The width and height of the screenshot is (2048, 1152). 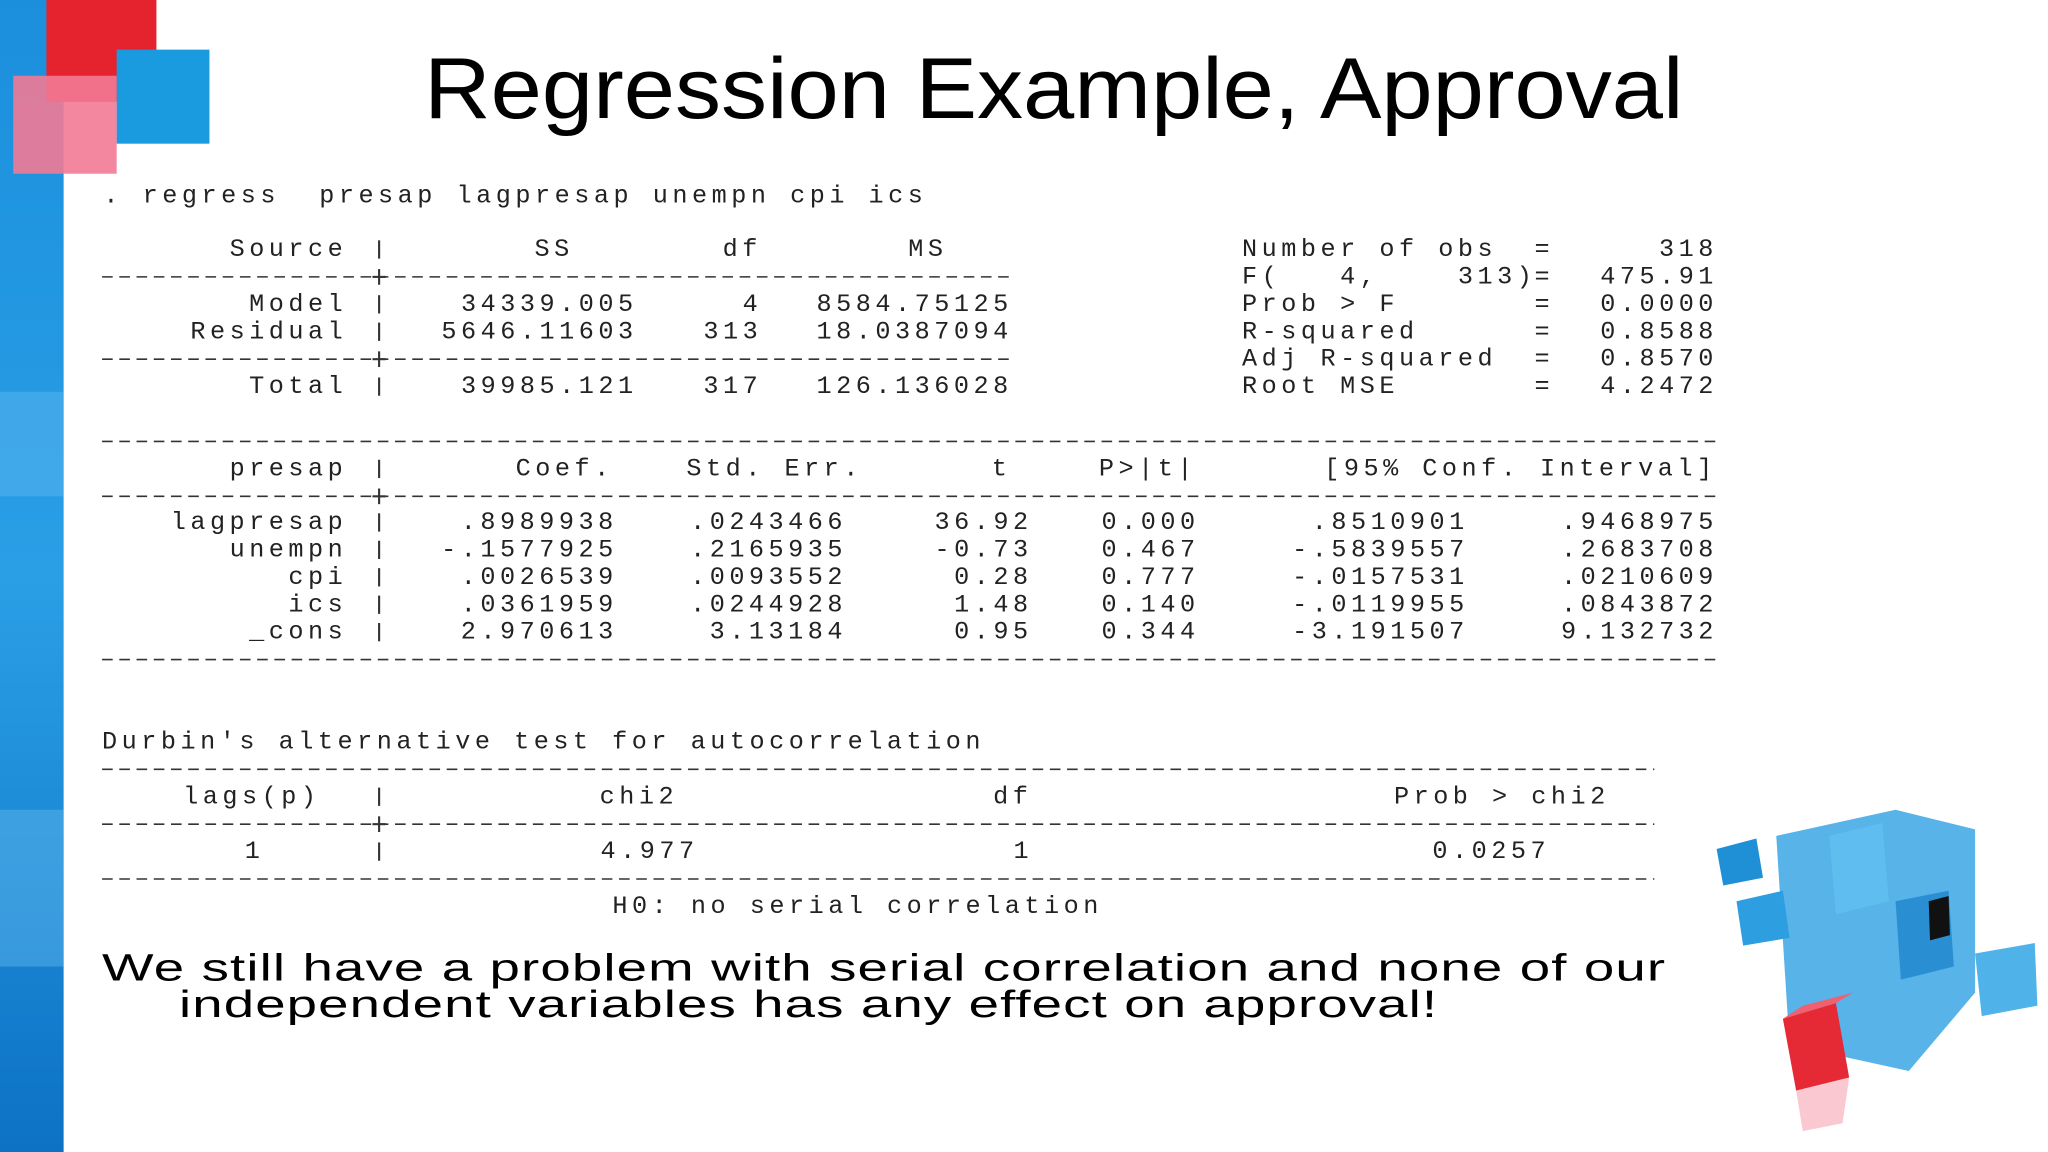 What do you see at coordinates (298, 386) in the screenshot?
I see `table-cell: Total` at bounding box center [298, 386].